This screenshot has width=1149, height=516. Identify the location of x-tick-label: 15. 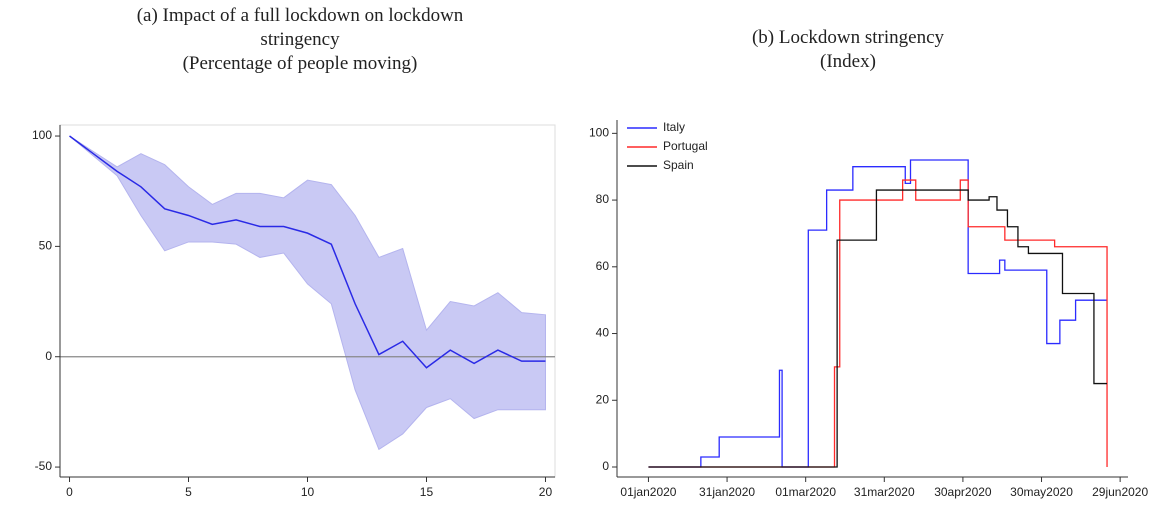
(427, 492).